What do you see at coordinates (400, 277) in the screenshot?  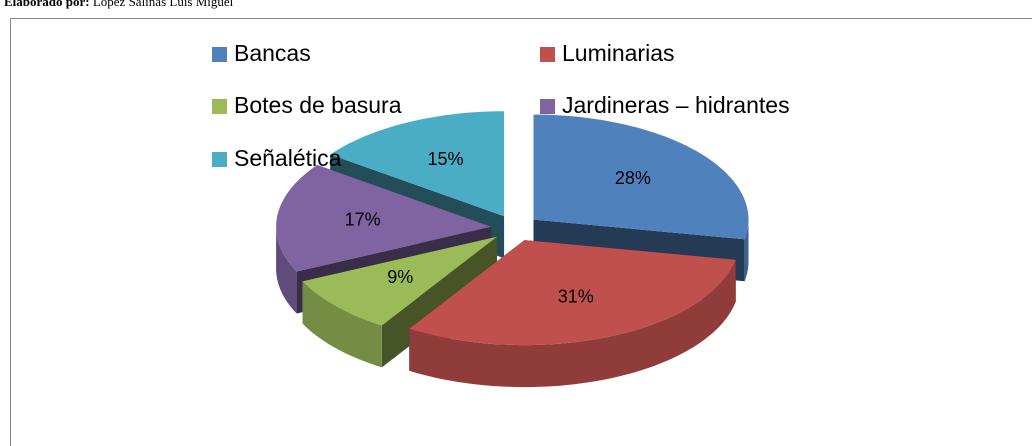 I see `data-label: 9%` at bounding box center [400, 277].